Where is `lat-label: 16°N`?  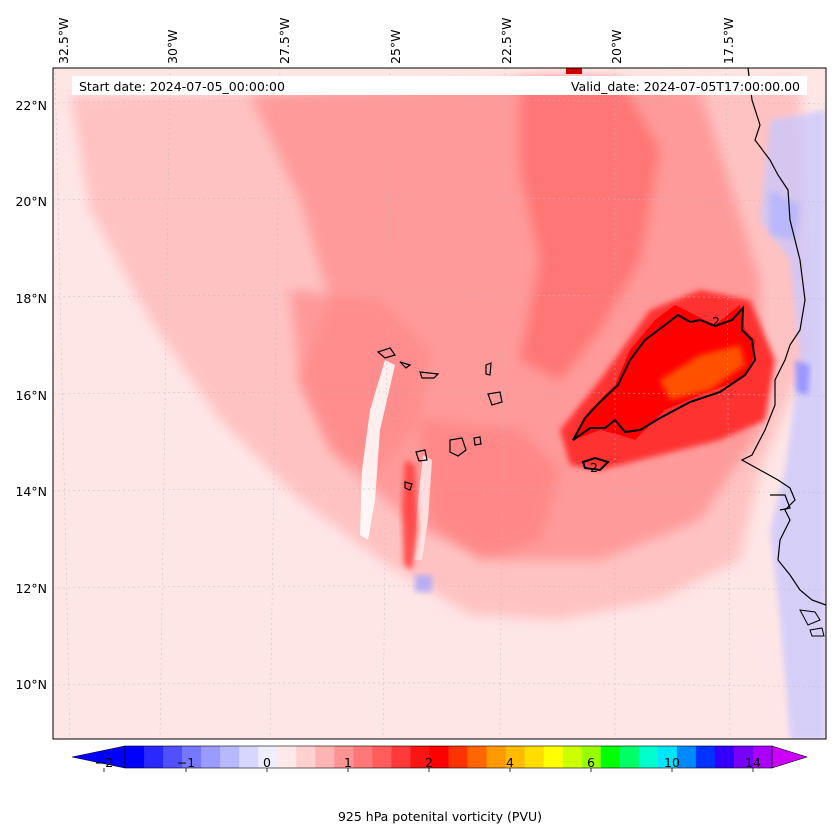 lat-label: 16°N is located at coordinates (31, 395).